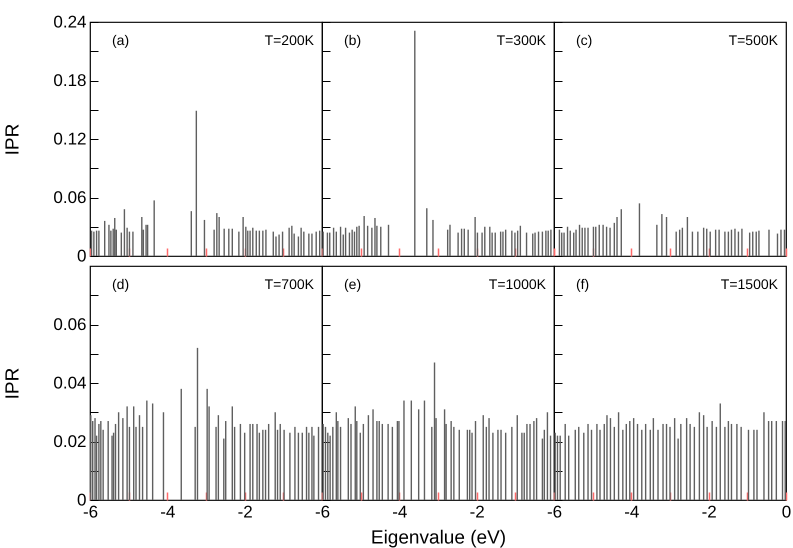 This screenshot has height=548, width=793. I want to click on y-tick-label: 0.12, so click(69, 139).